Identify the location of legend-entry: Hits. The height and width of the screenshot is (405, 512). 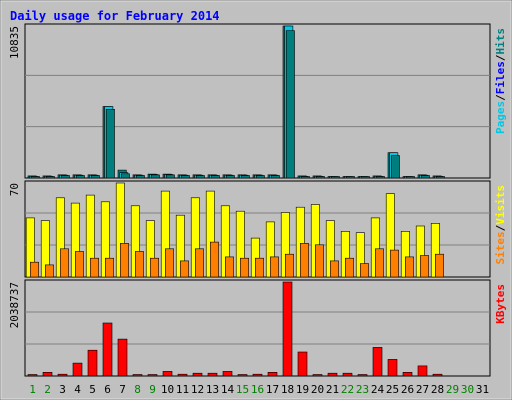
(500, 41).